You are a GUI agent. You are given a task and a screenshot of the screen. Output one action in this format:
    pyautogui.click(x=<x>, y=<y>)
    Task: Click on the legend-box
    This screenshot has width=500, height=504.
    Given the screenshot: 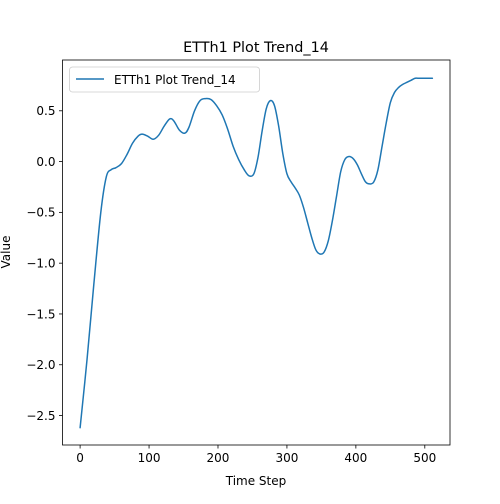 What is the action you would take?
    pyautogui.click(x=164, y=79)
    